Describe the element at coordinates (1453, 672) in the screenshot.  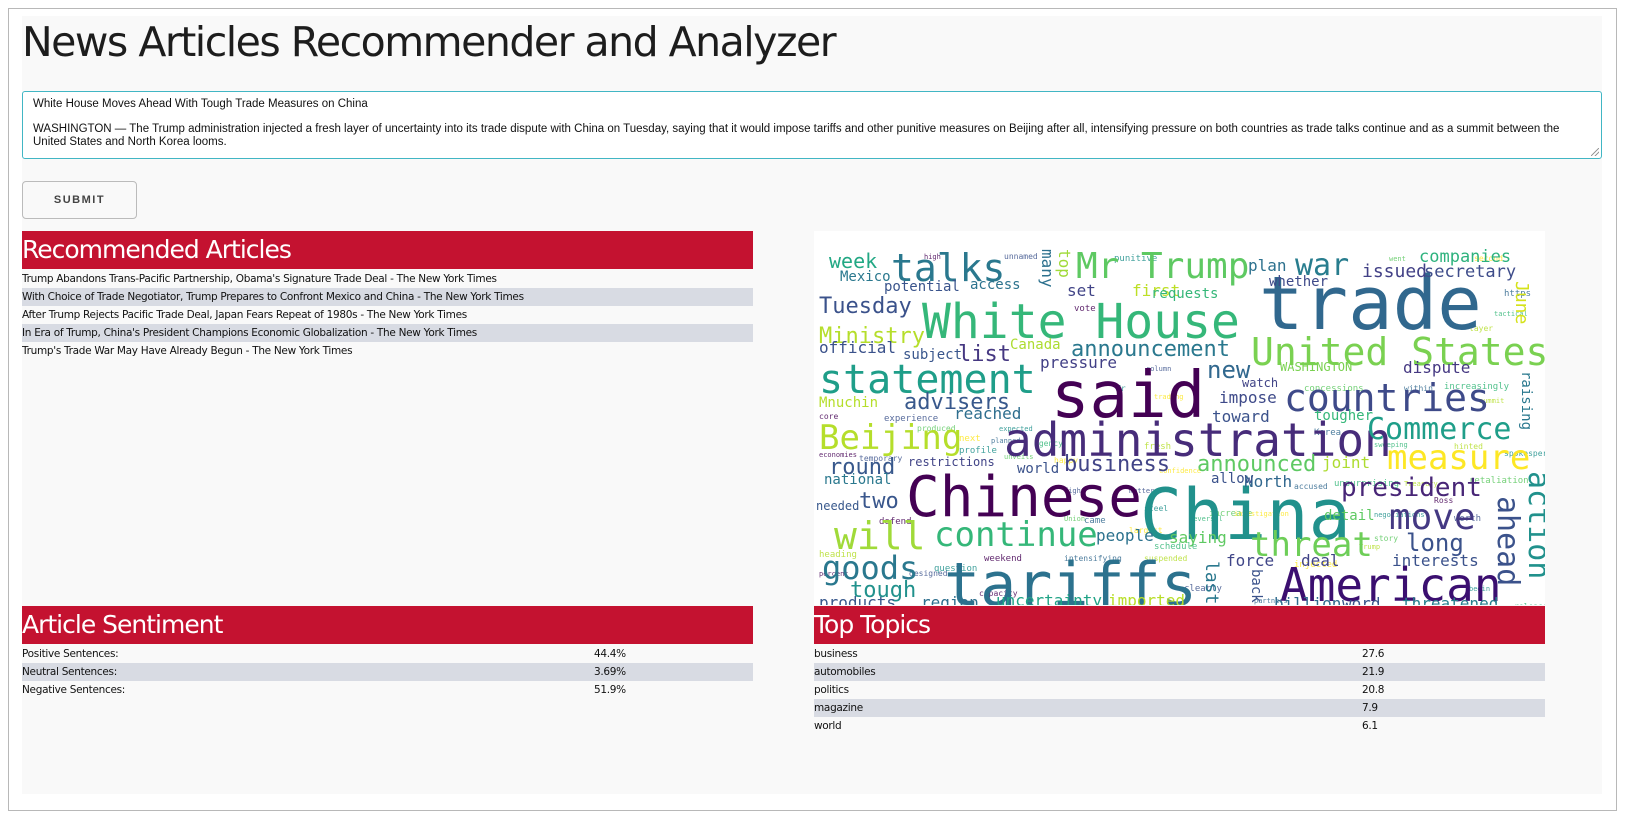
I see `topic-value: 21.9` at that location.